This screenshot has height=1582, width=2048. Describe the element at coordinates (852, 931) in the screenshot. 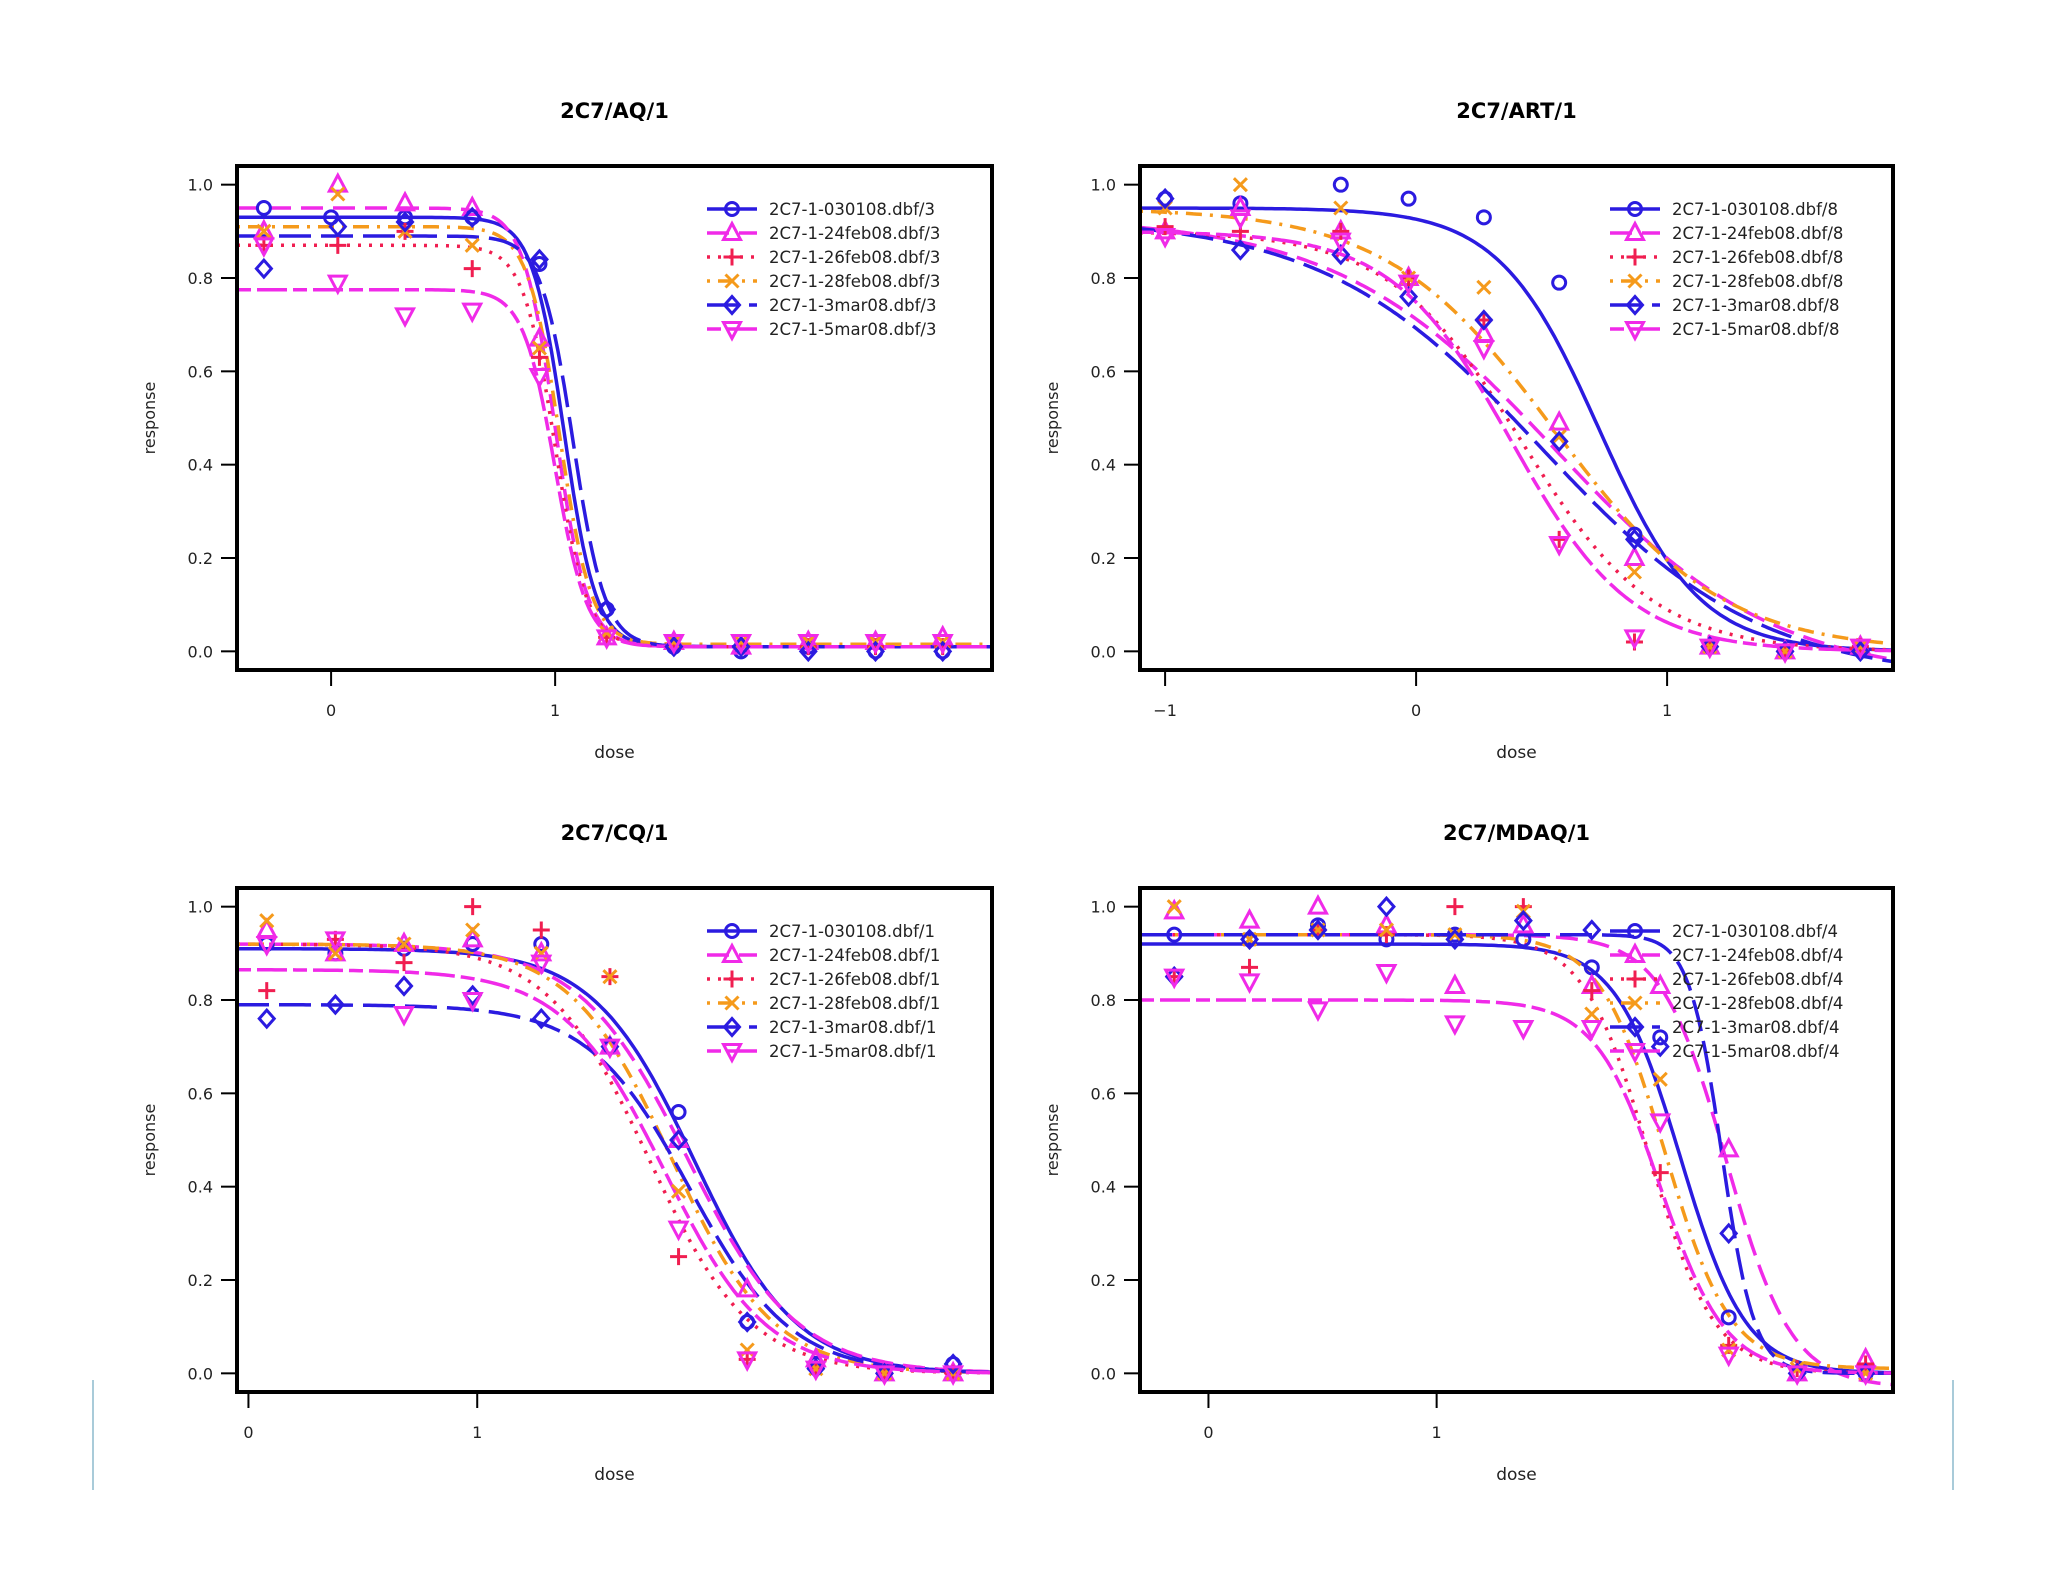

I see `legend-label: 2C7-1-030108.dbf/1` at that location.